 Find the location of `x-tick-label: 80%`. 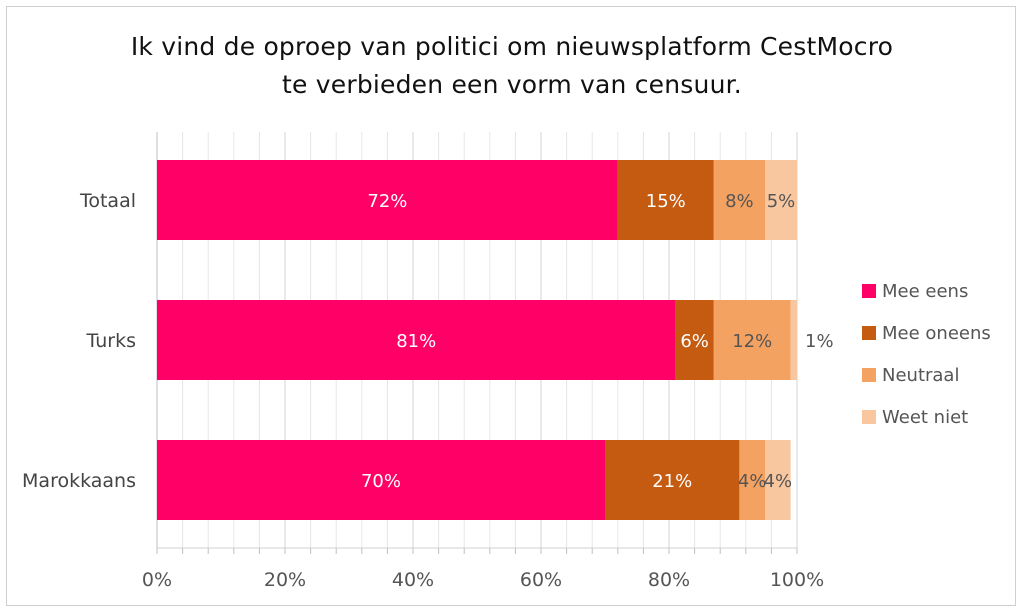

x-tick-label: 80% is located at coordinates (669, 580).